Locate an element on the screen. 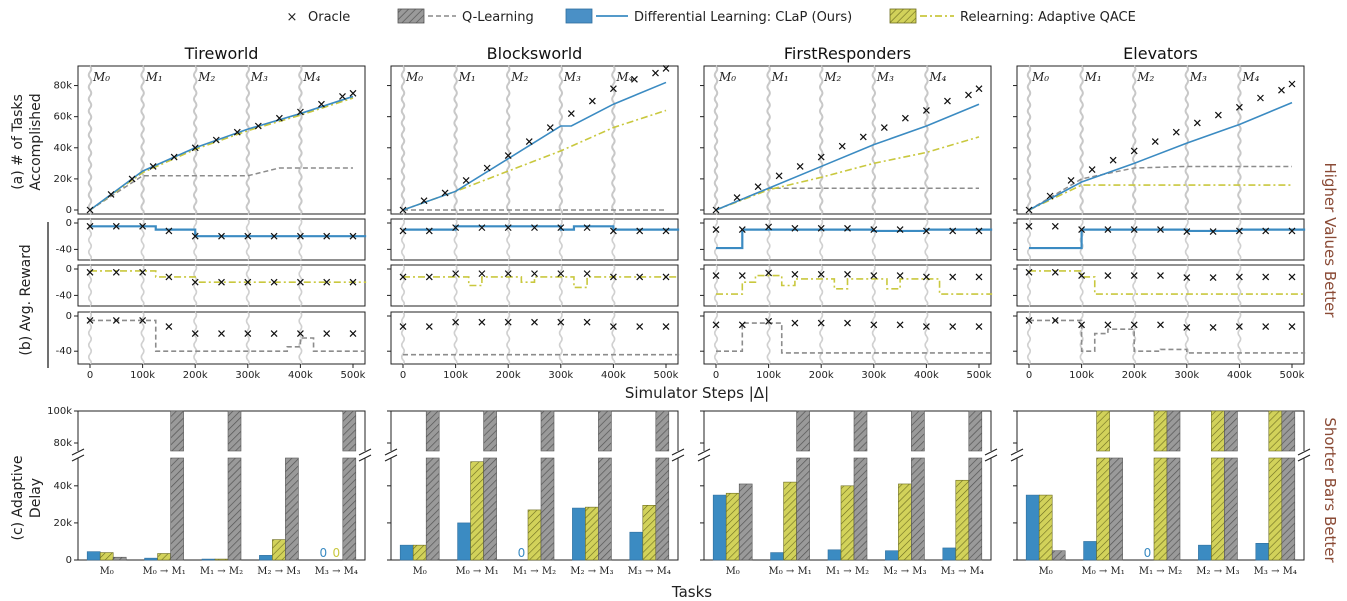 This screenshot has height=601, width=1347. row-a-label-line2: Accomplished is located at coordinates (36, 141).